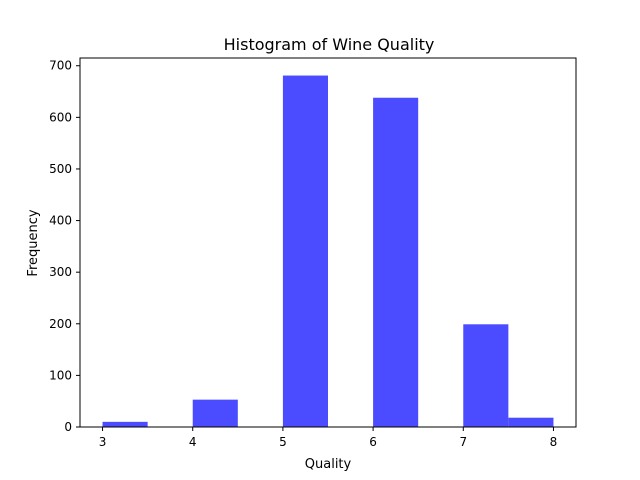 The image size is (640, 480). What do you see at coordinates (60, 324) in the screenshot?
I see `y-tick-label: 200` at bounding box center [60, 324].